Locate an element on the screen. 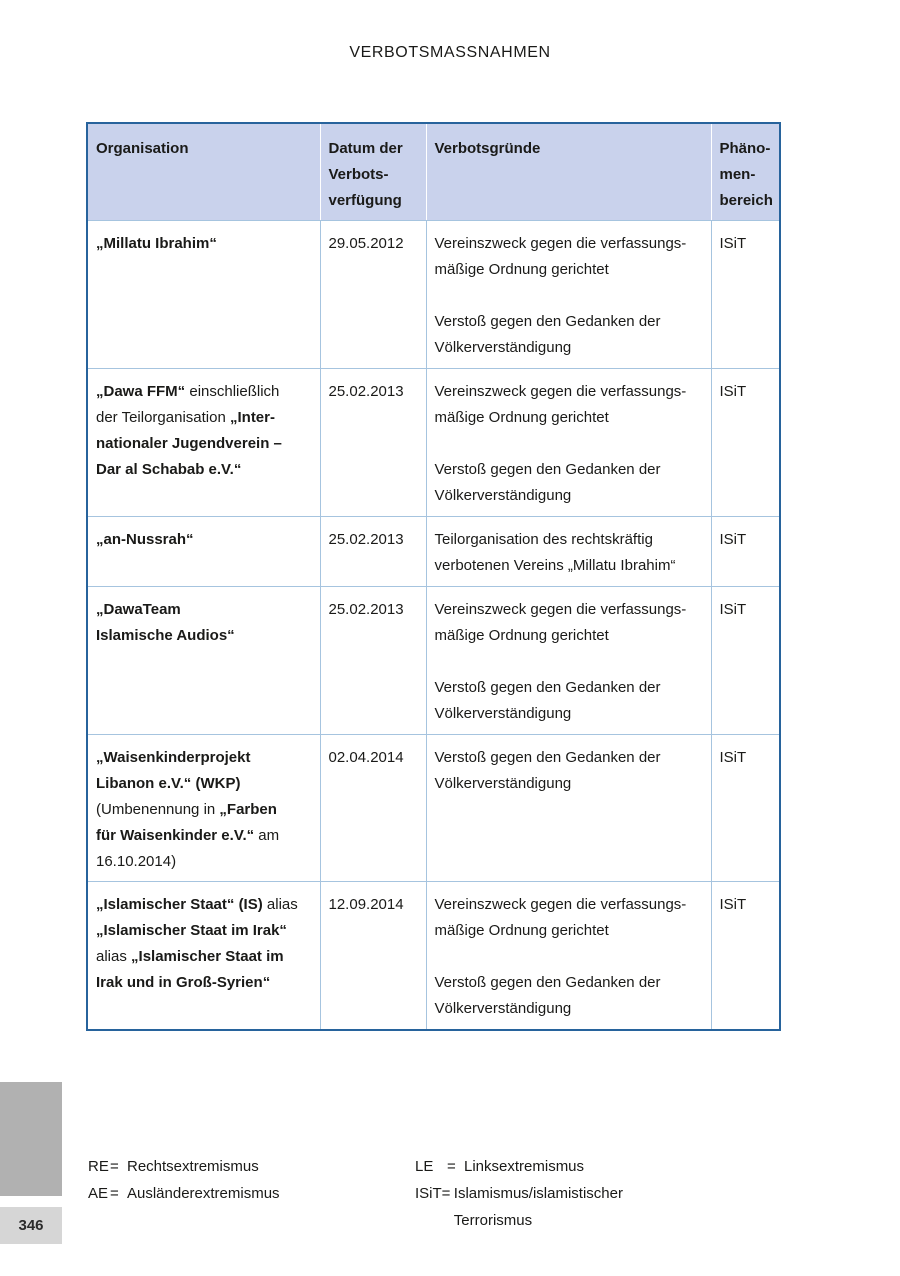 The image size is (900, 1276). legend-abbr: ISiT is located at coordinates (428, 1193).